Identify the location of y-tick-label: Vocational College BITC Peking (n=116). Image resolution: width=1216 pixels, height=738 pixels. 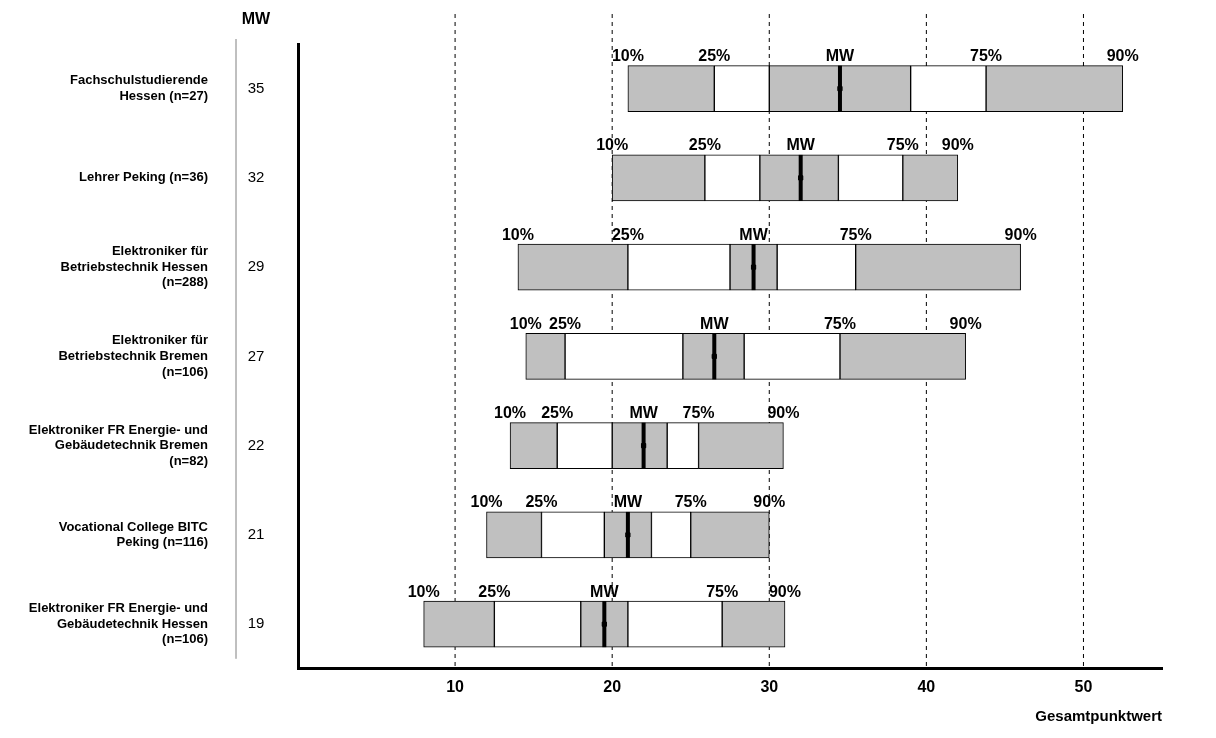
(133, 534).